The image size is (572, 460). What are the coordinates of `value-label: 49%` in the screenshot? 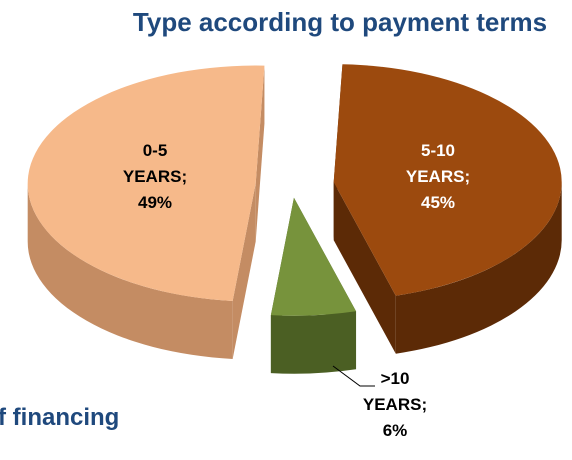 It's located at (155, 202).